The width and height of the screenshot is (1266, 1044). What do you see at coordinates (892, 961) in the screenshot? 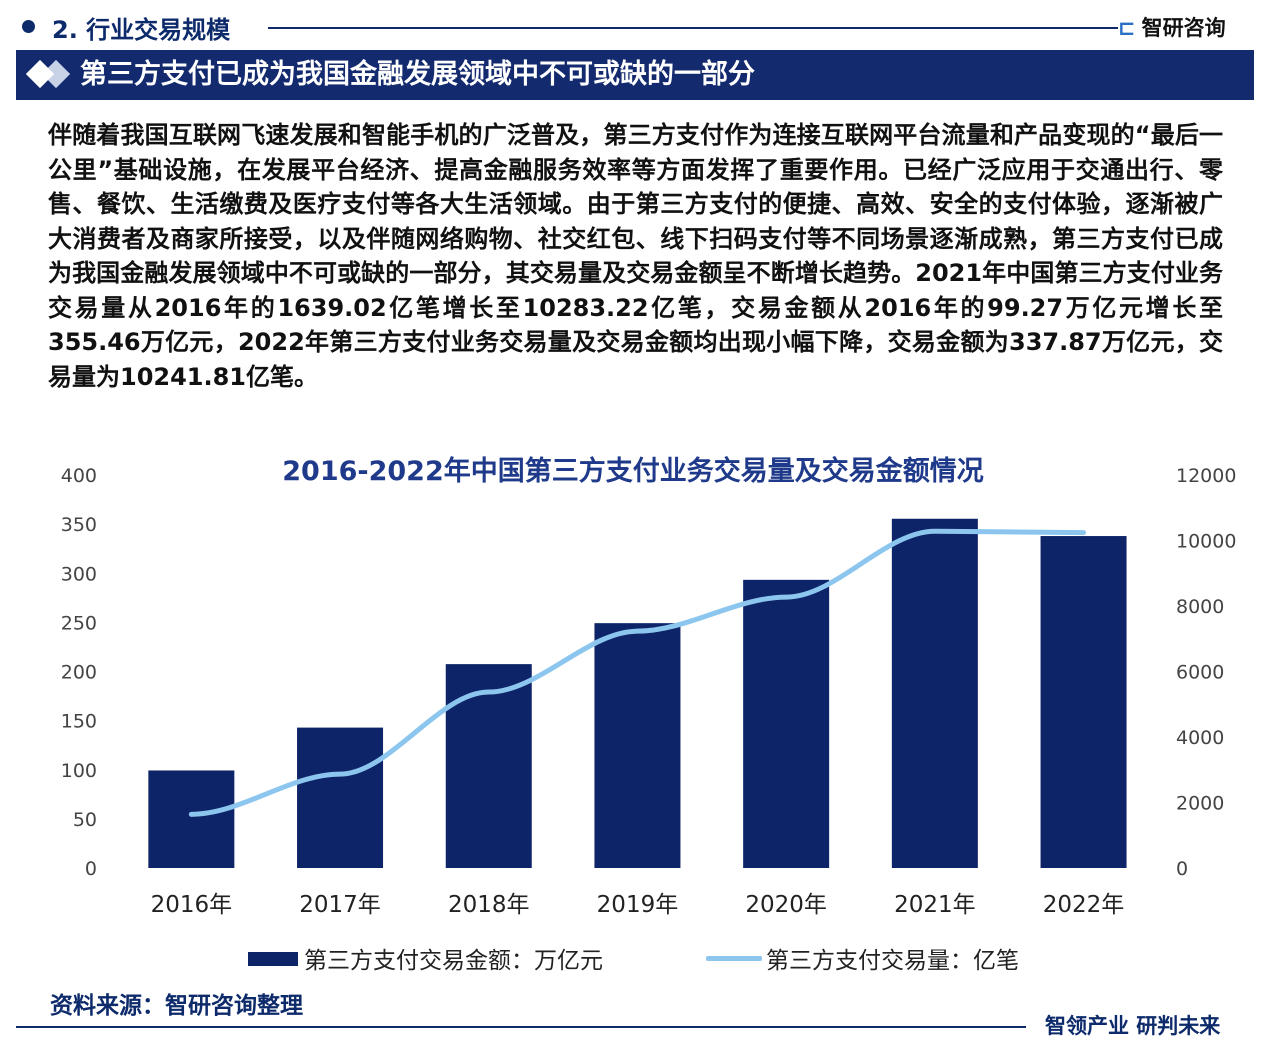
I see `legend-label-line: 第三方支付交易量：亿笔` at bounding box center [892, 961].